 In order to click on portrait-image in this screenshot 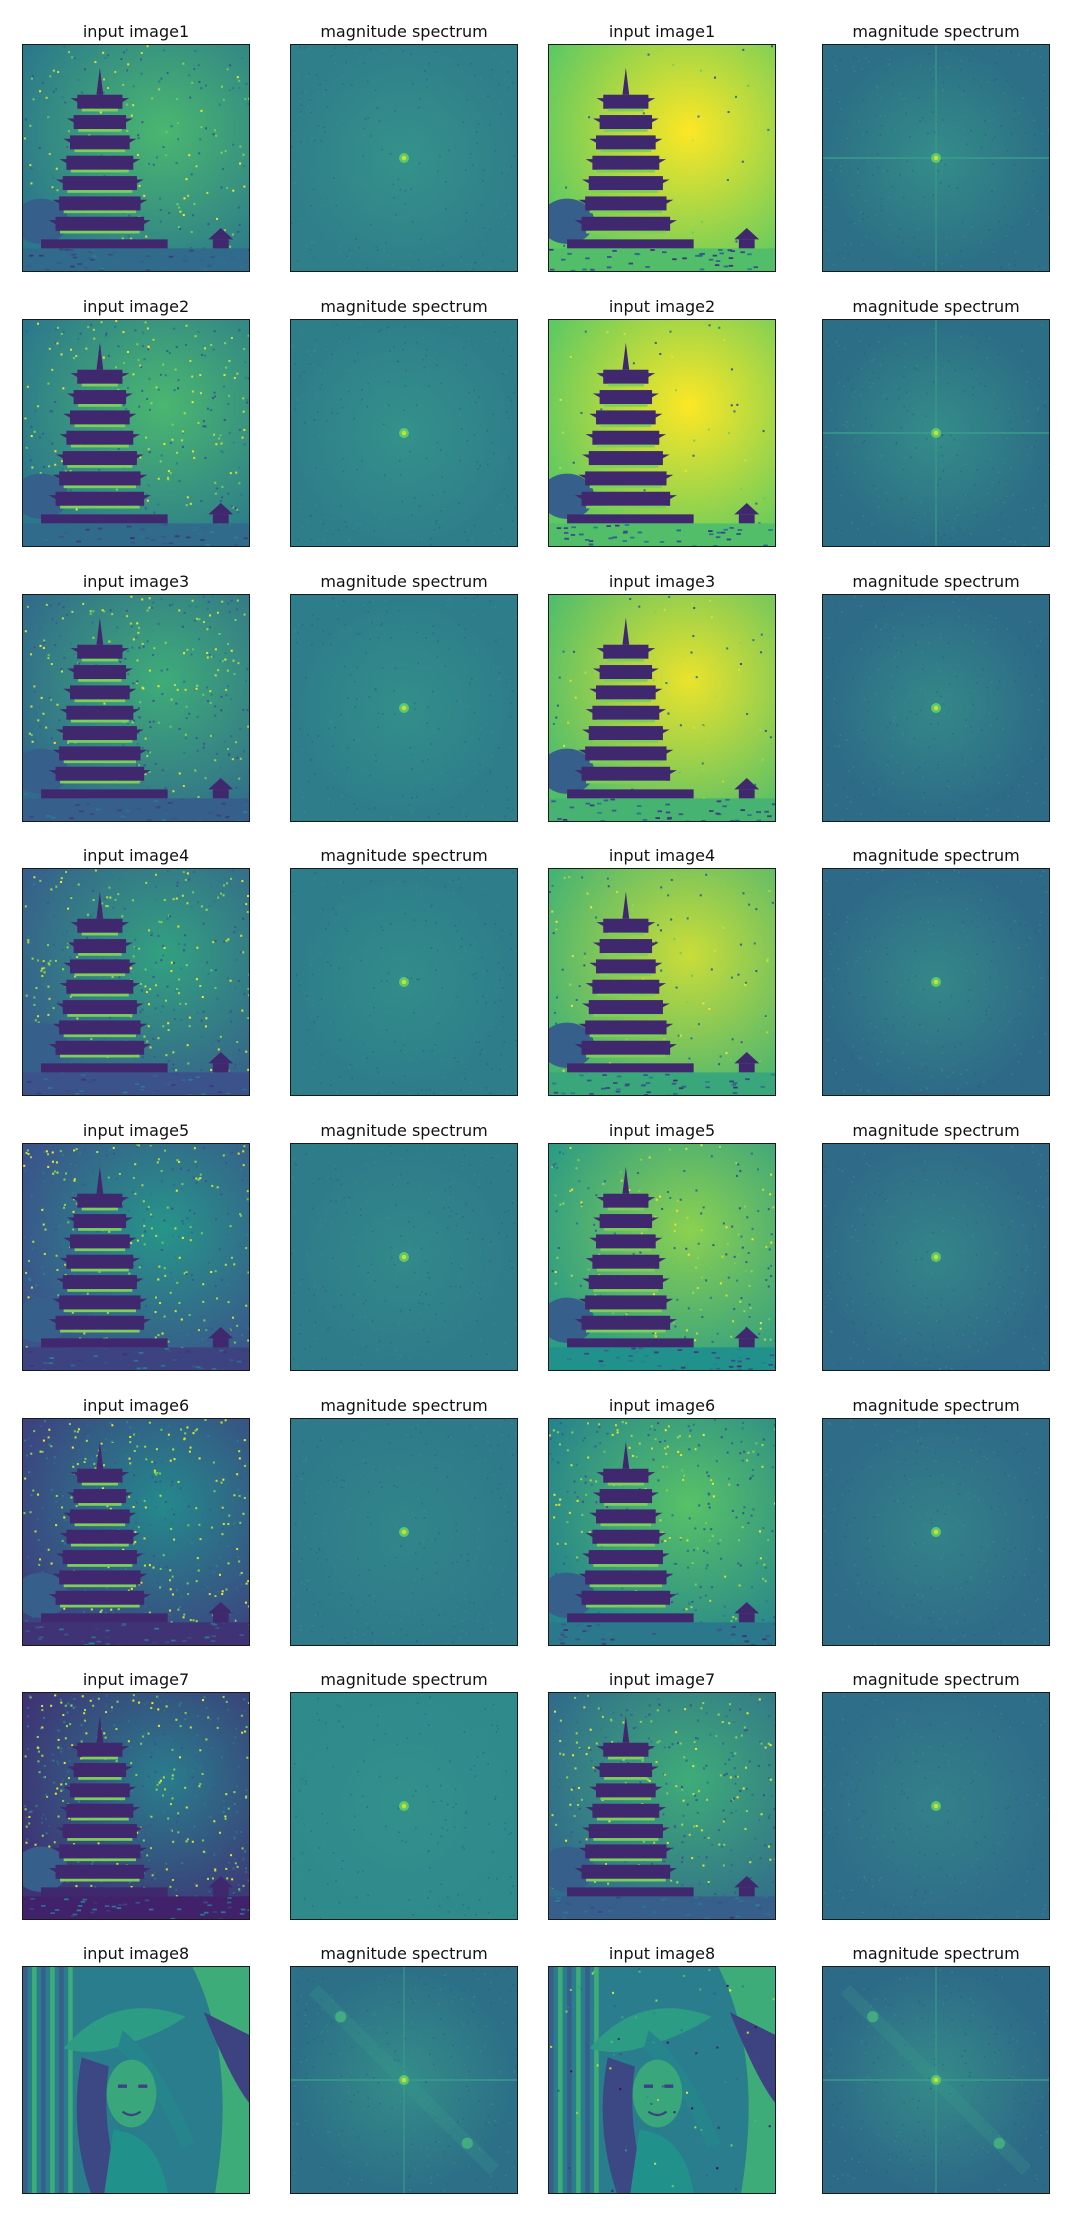, I will do `click(136, 2080)`.